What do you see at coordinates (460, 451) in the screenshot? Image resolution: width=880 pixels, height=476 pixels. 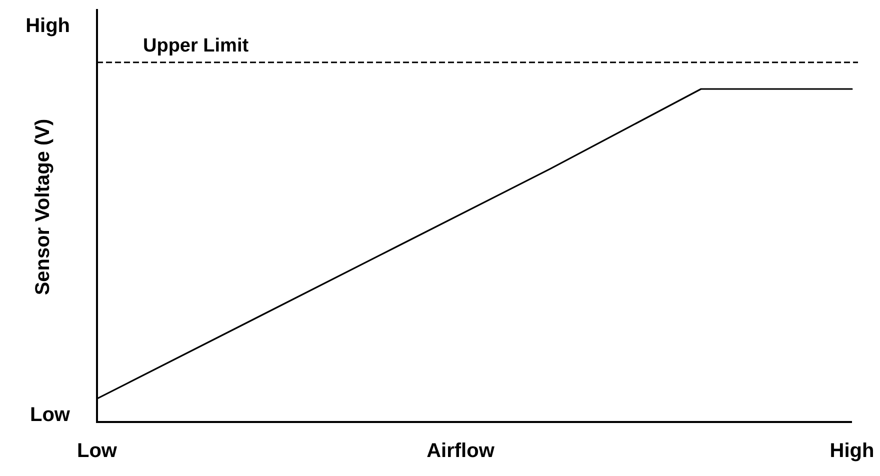 I see `x-axis-title: Airflow` at bounding box center [460, 451].